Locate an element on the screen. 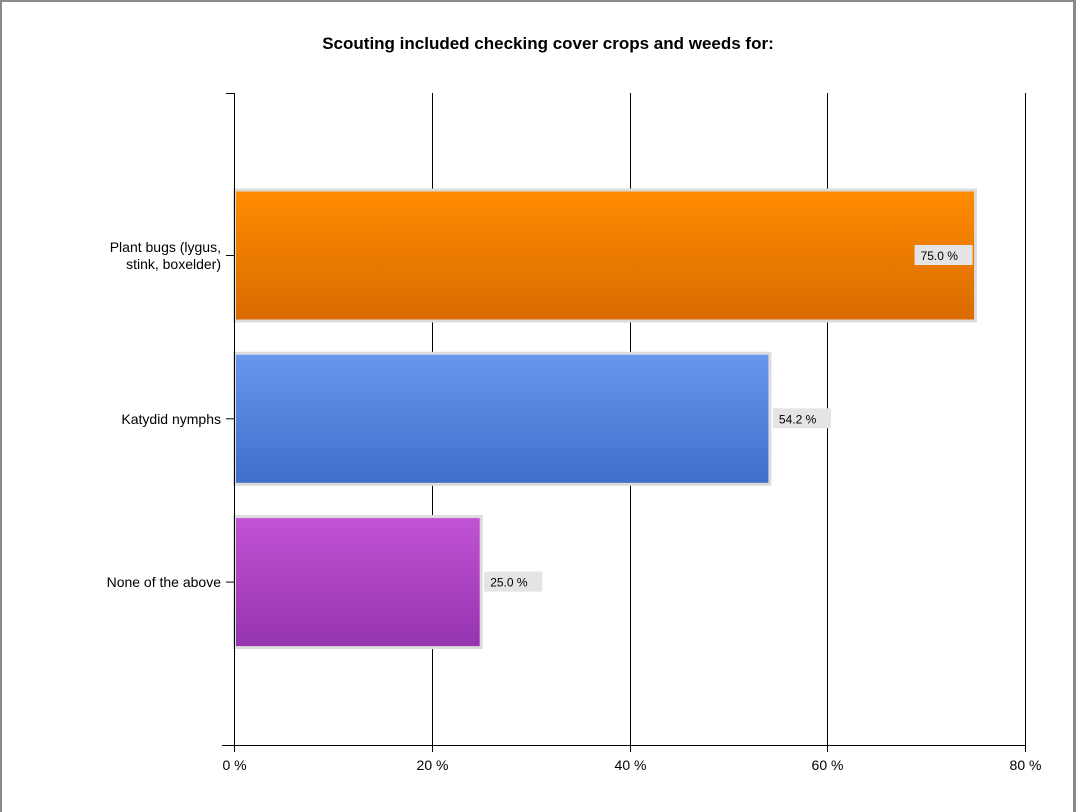 The height and width of the screenshot is (812, 1076). x-tick-label: 60 % is located at coordinates (828, 765).